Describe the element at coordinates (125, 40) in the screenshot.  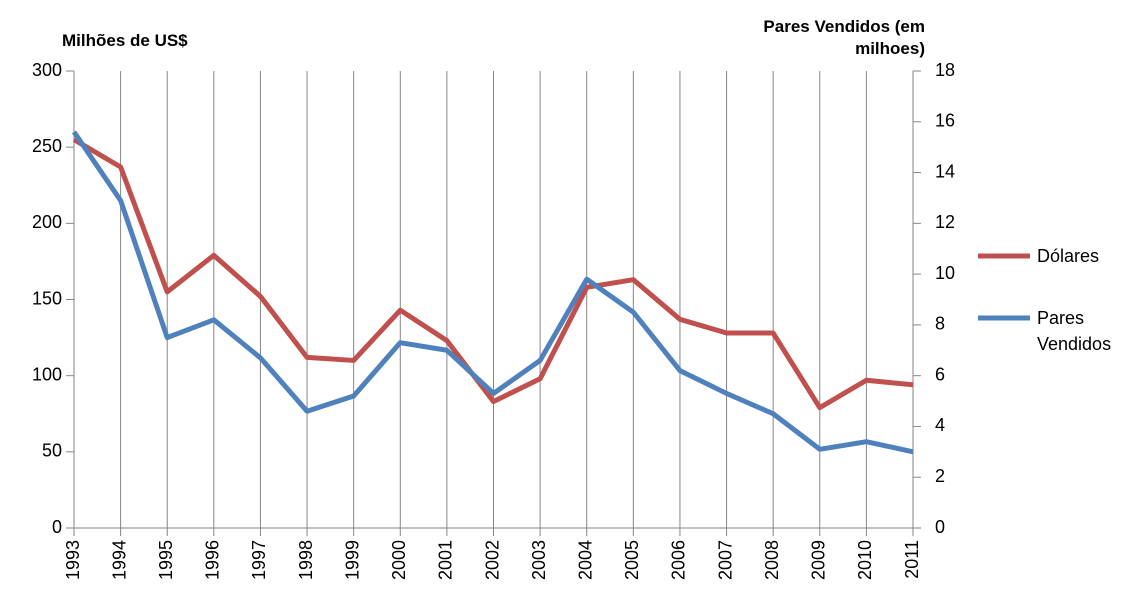
I see `y-axis-title: Milhões de US$` at that location.